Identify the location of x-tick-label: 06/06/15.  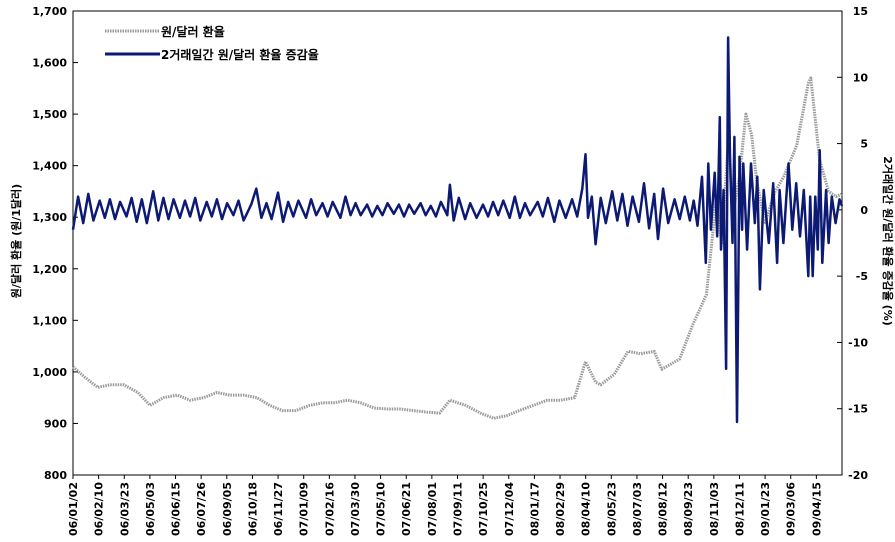
(176, 509).